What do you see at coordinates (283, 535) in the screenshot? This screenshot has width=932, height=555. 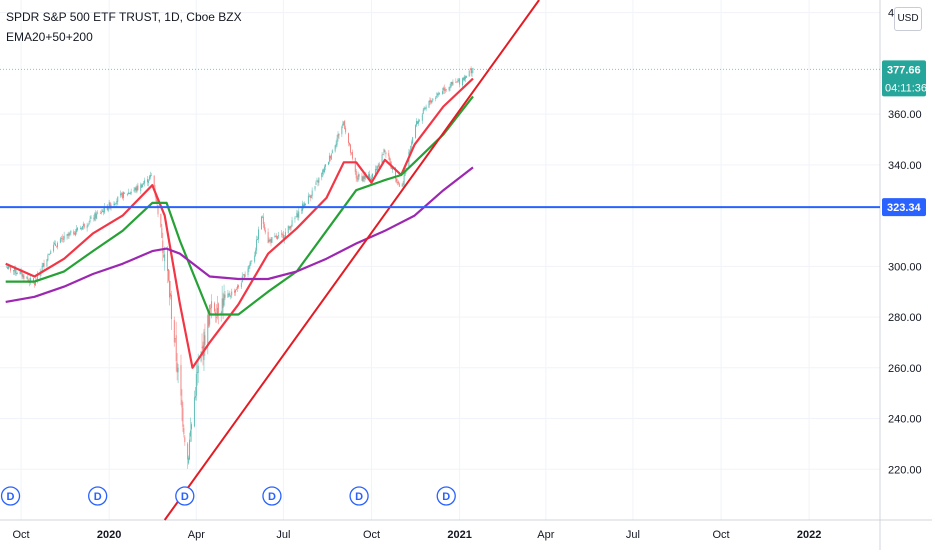 I see `time-axis-label: Jul` at bounding box center [283, 535].